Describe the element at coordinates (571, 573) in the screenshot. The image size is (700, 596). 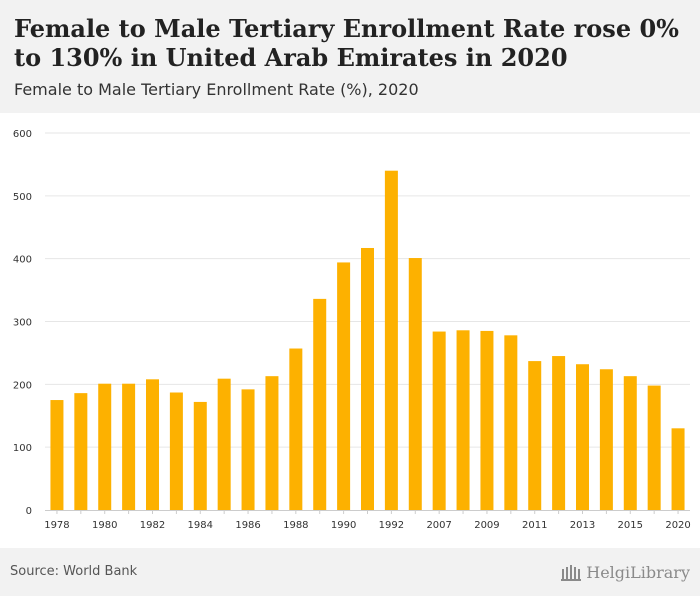
I see `library-columns-icon` at that location.